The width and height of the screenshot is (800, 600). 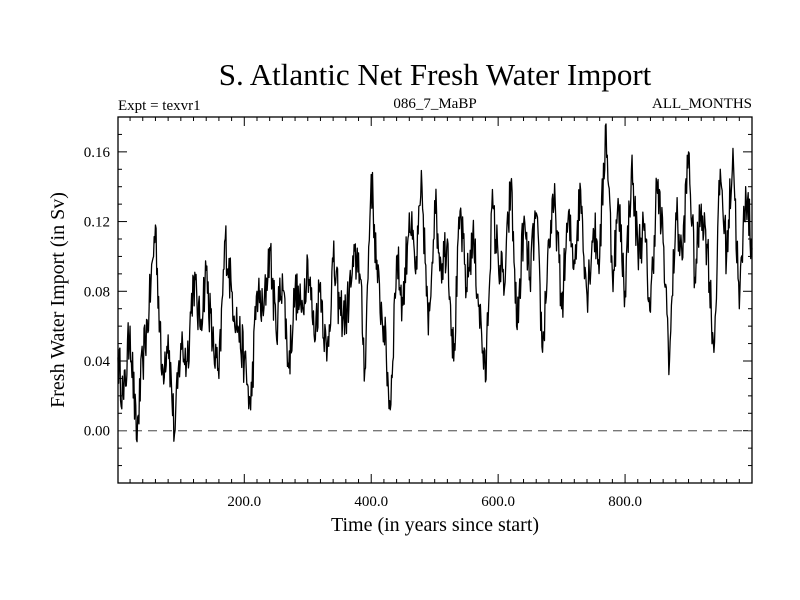 I want to click on y-tick-label: 0.08, so click(x=97, y=292).